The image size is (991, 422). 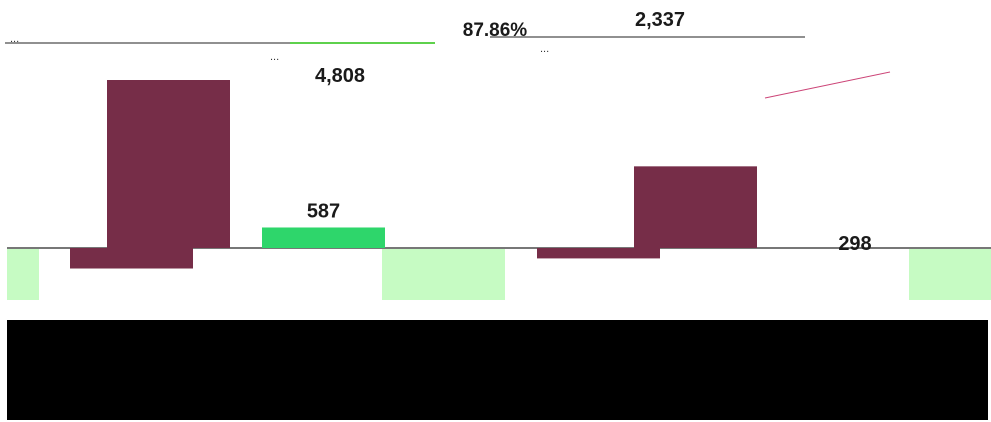 I want to click on band-right, so click(x=950, y=274).